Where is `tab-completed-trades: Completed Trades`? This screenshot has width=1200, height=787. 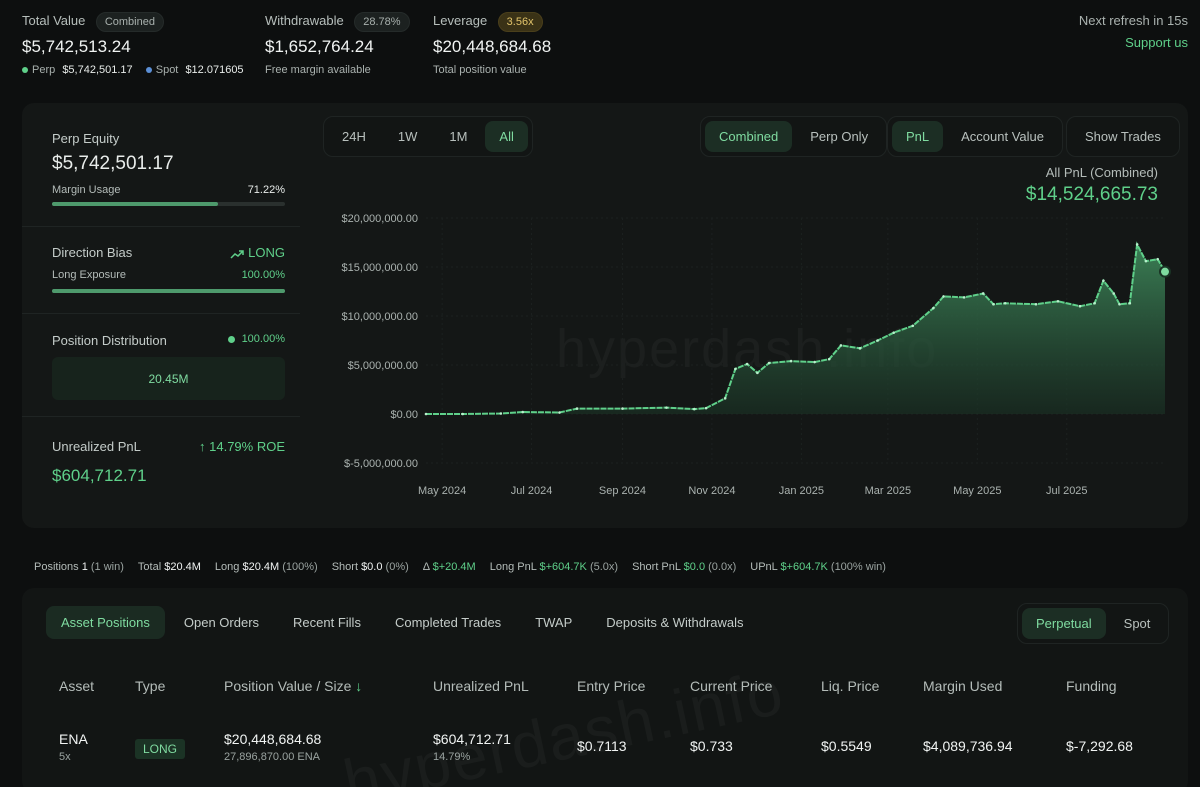 tab-completed-trades: Completed Trades is located at coordinates (448, 622).